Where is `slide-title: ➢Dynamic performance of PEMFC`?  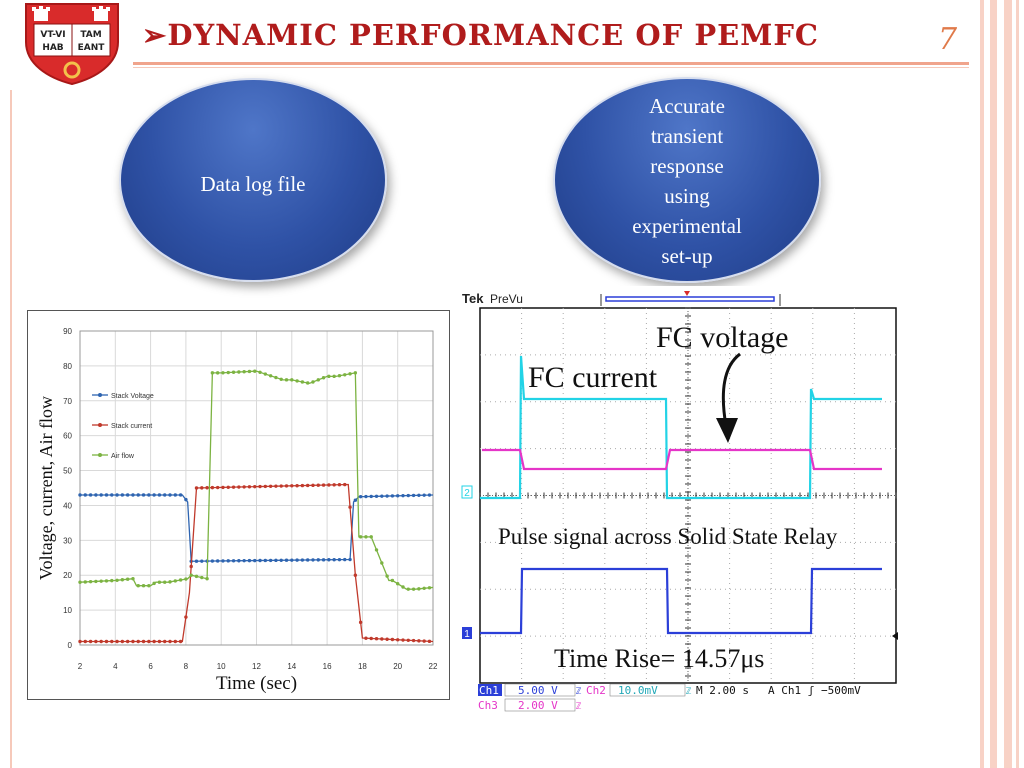
slide-title: ➢Dynamic performance of PEMFC is located at coordinates (480, 35).